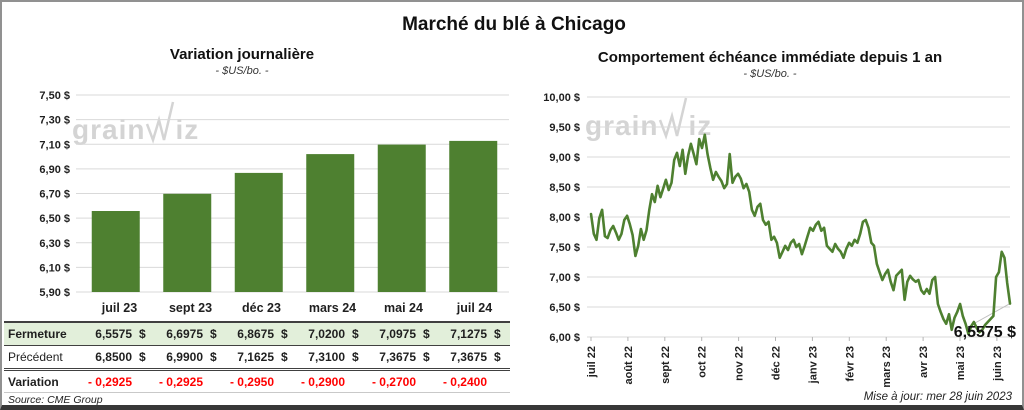 Image resolution: width=1024 pixels, height=410 pixels. Describe the element at coordinates (474, 308) in the screenshot. I see `column-header: juil 24` at that location.